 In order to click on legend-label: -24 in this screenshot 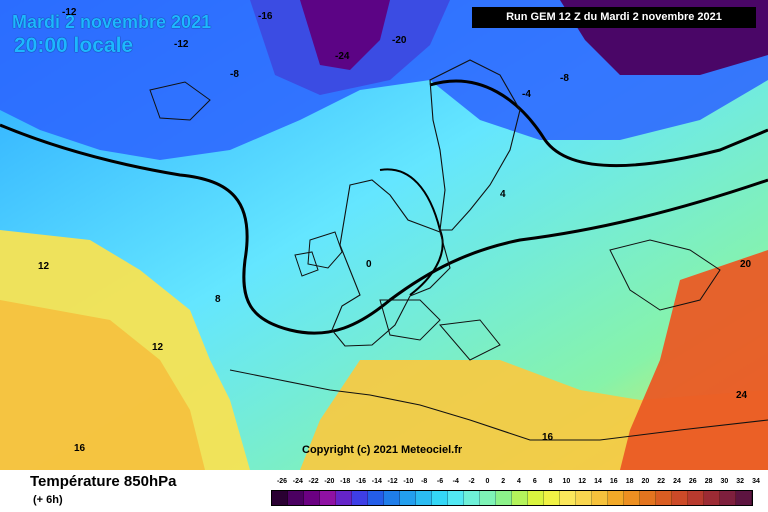, I will do `click(297, 481)`.